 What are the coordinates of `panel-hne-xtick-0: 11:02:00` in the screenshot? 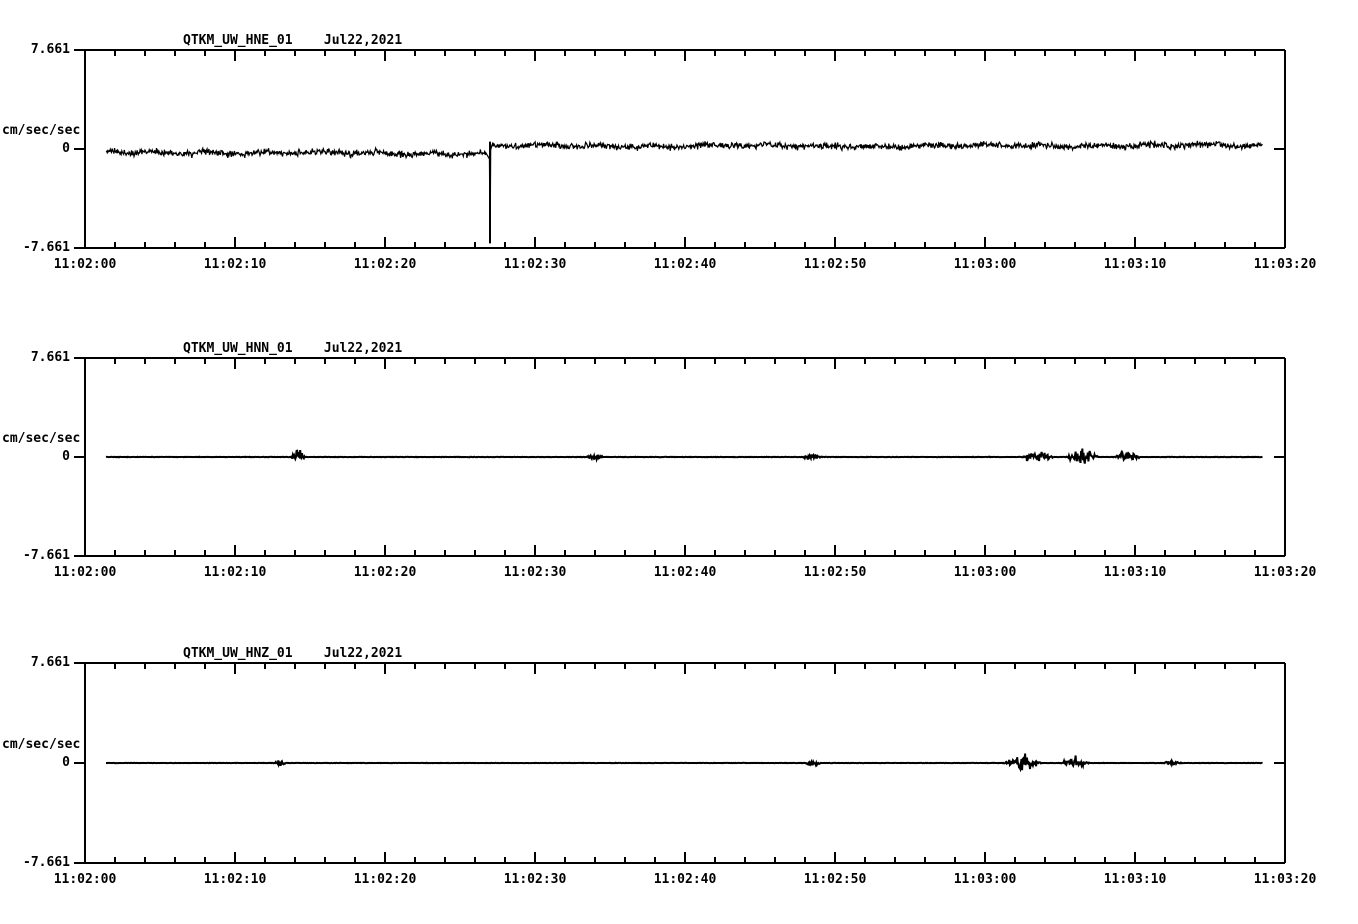 It's located at (85, 264).